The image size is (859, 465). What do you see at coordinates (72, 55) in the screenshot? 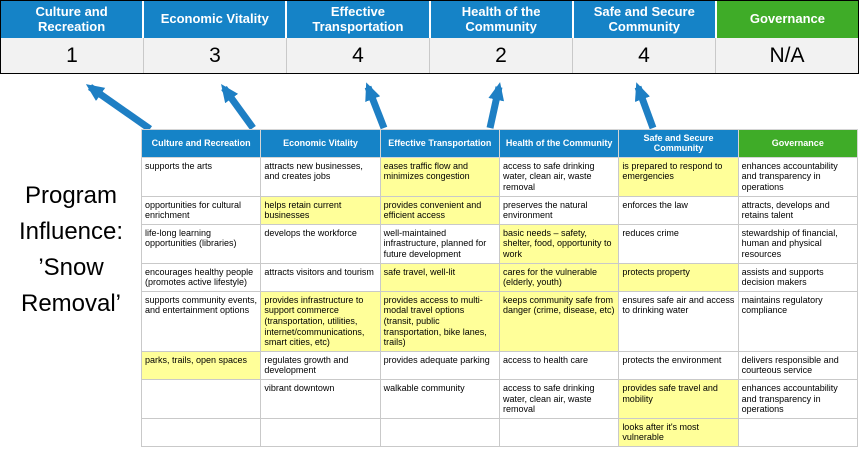
I see `band-score-0: 1` at bounding box center [72, 55].